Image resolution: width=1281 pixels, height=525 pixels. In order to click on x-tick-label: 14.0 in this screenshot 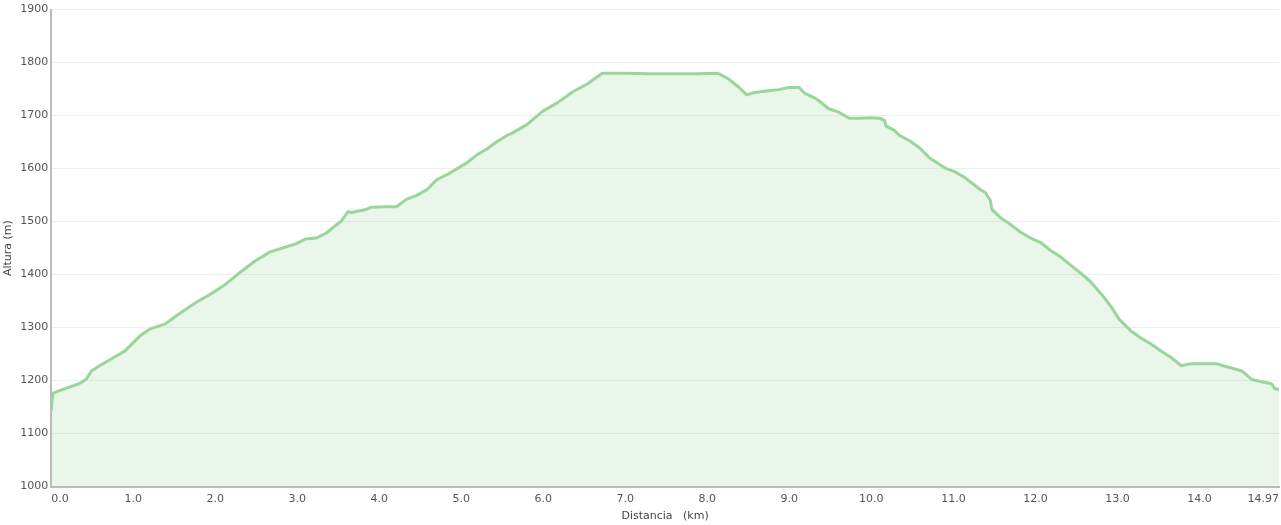, I will do `click(1199, 499)`.